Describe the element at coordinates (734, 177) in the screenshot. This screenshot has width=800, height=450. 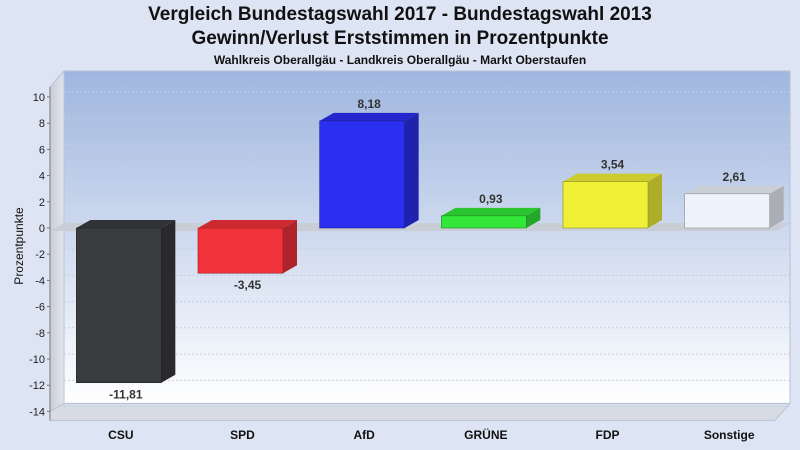
I see `value-label: 2,61` at that location.